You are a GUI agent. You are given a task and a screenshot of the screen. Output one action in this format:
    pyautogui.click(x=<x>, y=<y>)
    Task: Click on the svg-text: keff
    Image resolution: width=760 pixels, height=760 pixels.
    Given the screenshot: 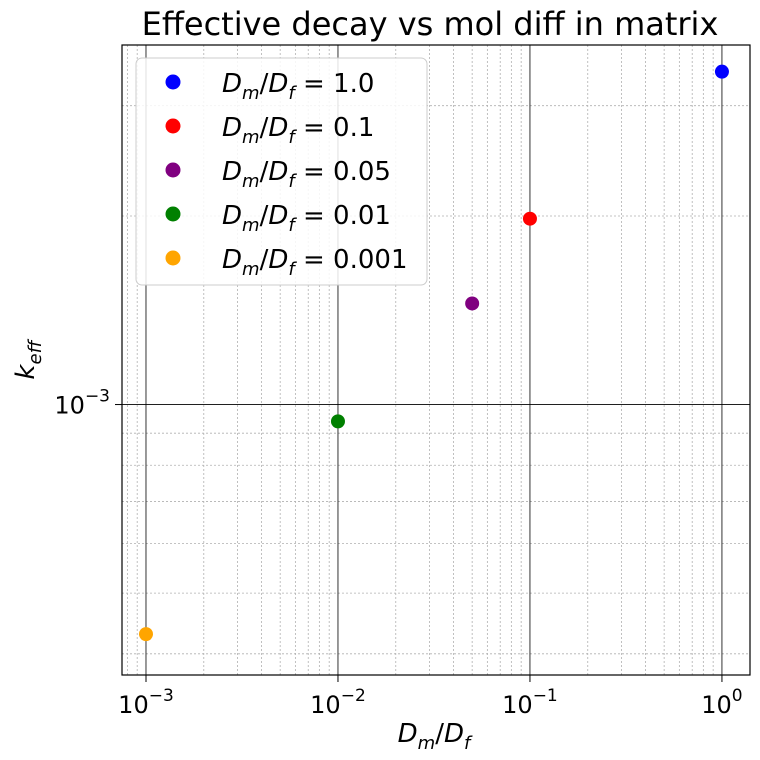 What is the action you would take?
    pyautogui.click(x=28, y=358)
    